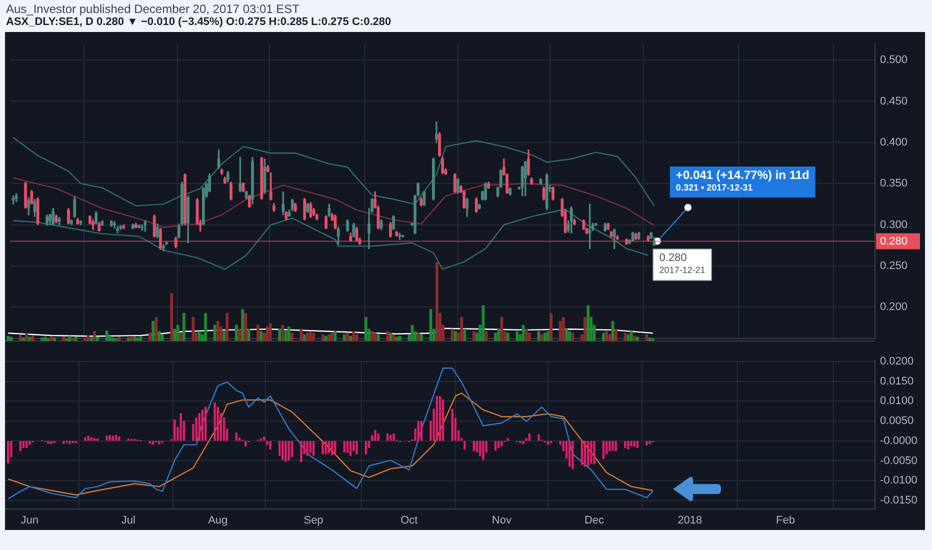  What do you see at coordinates (897, 361) in the screenshot?
I see `y-tick-label: 0.0200` at bounding box center [897, 361].